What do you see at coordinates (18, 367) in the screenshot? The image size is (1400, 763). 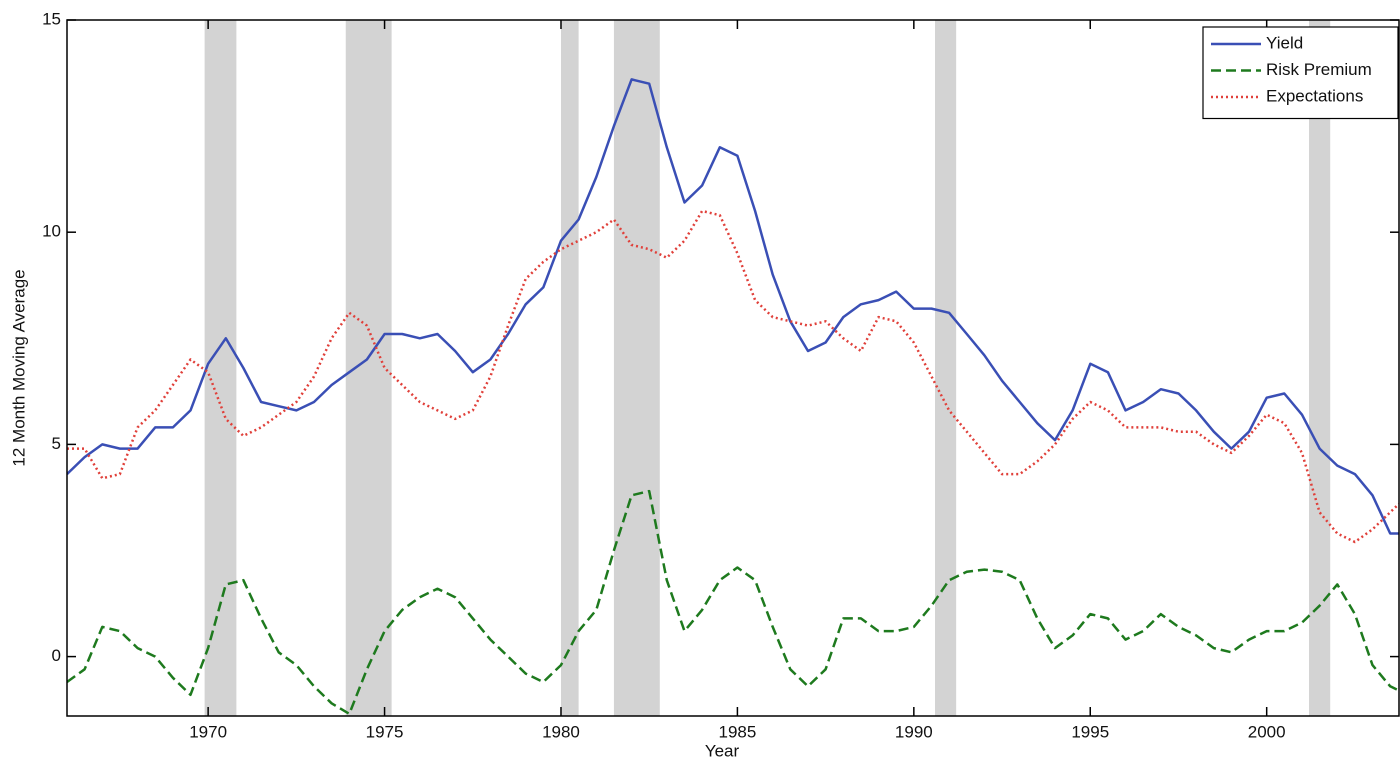 I see `y-axis-label: 12 Month Moving Average` at bounding box center [18, 367].